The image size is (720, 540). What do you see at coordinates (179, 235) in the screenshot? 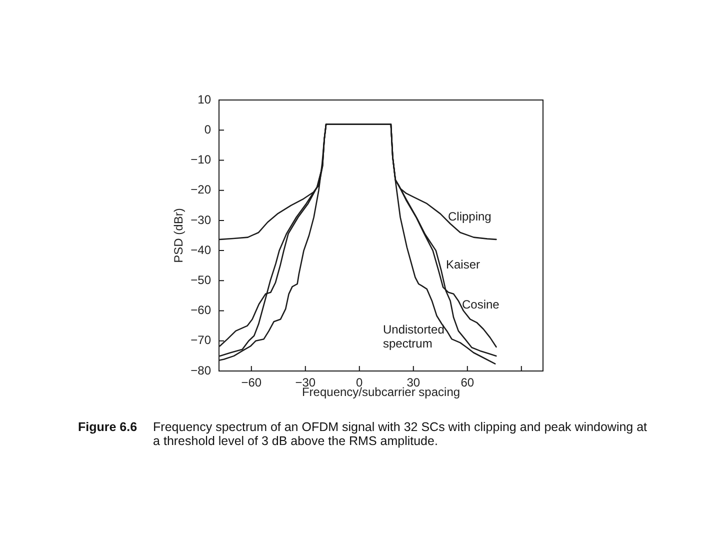
I see `y-axis-title: PSD (dBr)` at bounding box center [179, 235].